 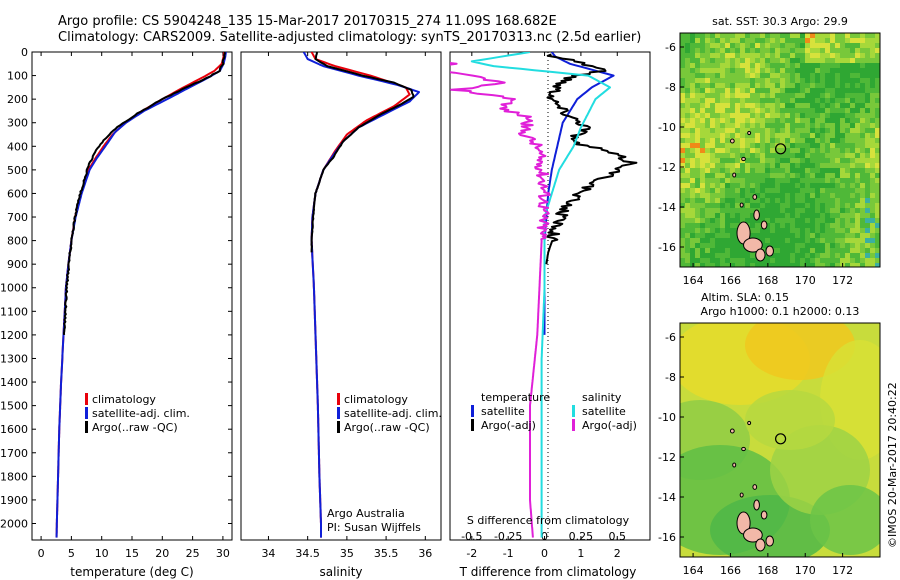 I want to click on depth-tick-label: 100, so click(x=17, y=76).